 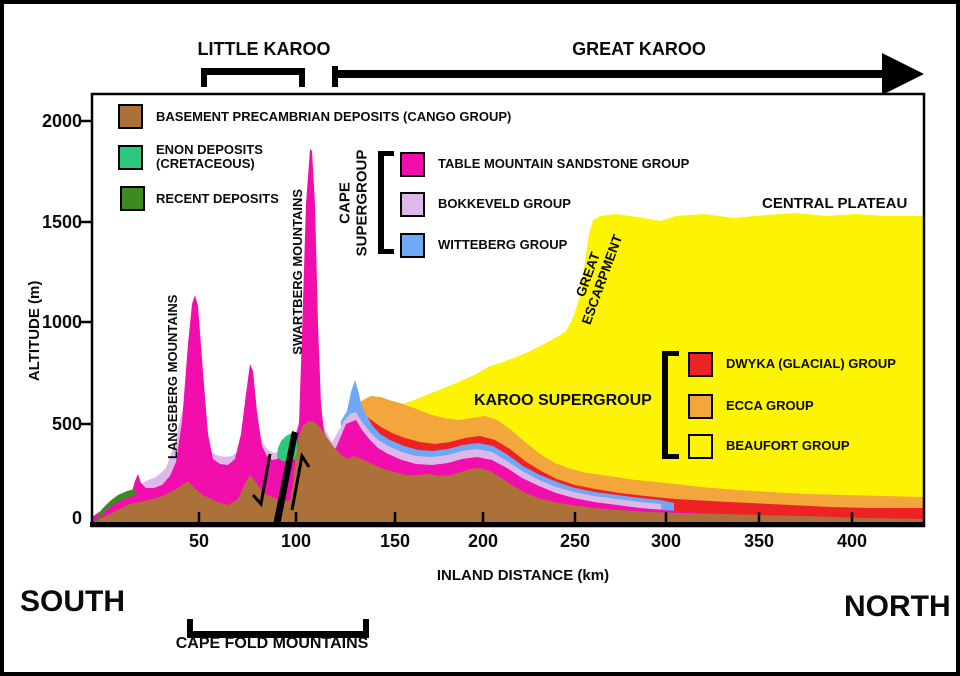 What do you see at coordinates (130, 116) in the screenshot?
I see `legend-swatch-basement` at bounding box center [130, 116].